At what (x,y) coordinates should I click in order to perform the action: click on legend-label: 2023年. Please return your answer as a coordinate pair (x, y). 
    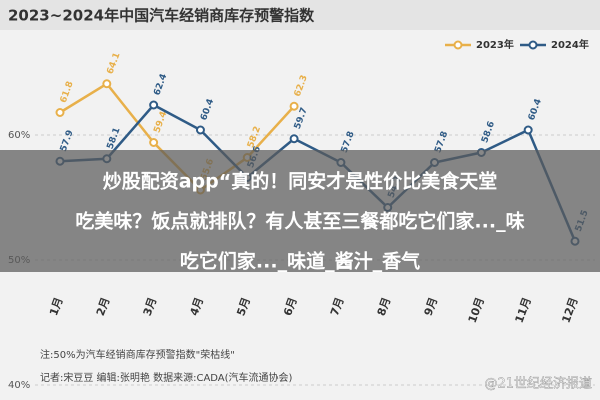
    Looking at the image, I should click on (495, 44).